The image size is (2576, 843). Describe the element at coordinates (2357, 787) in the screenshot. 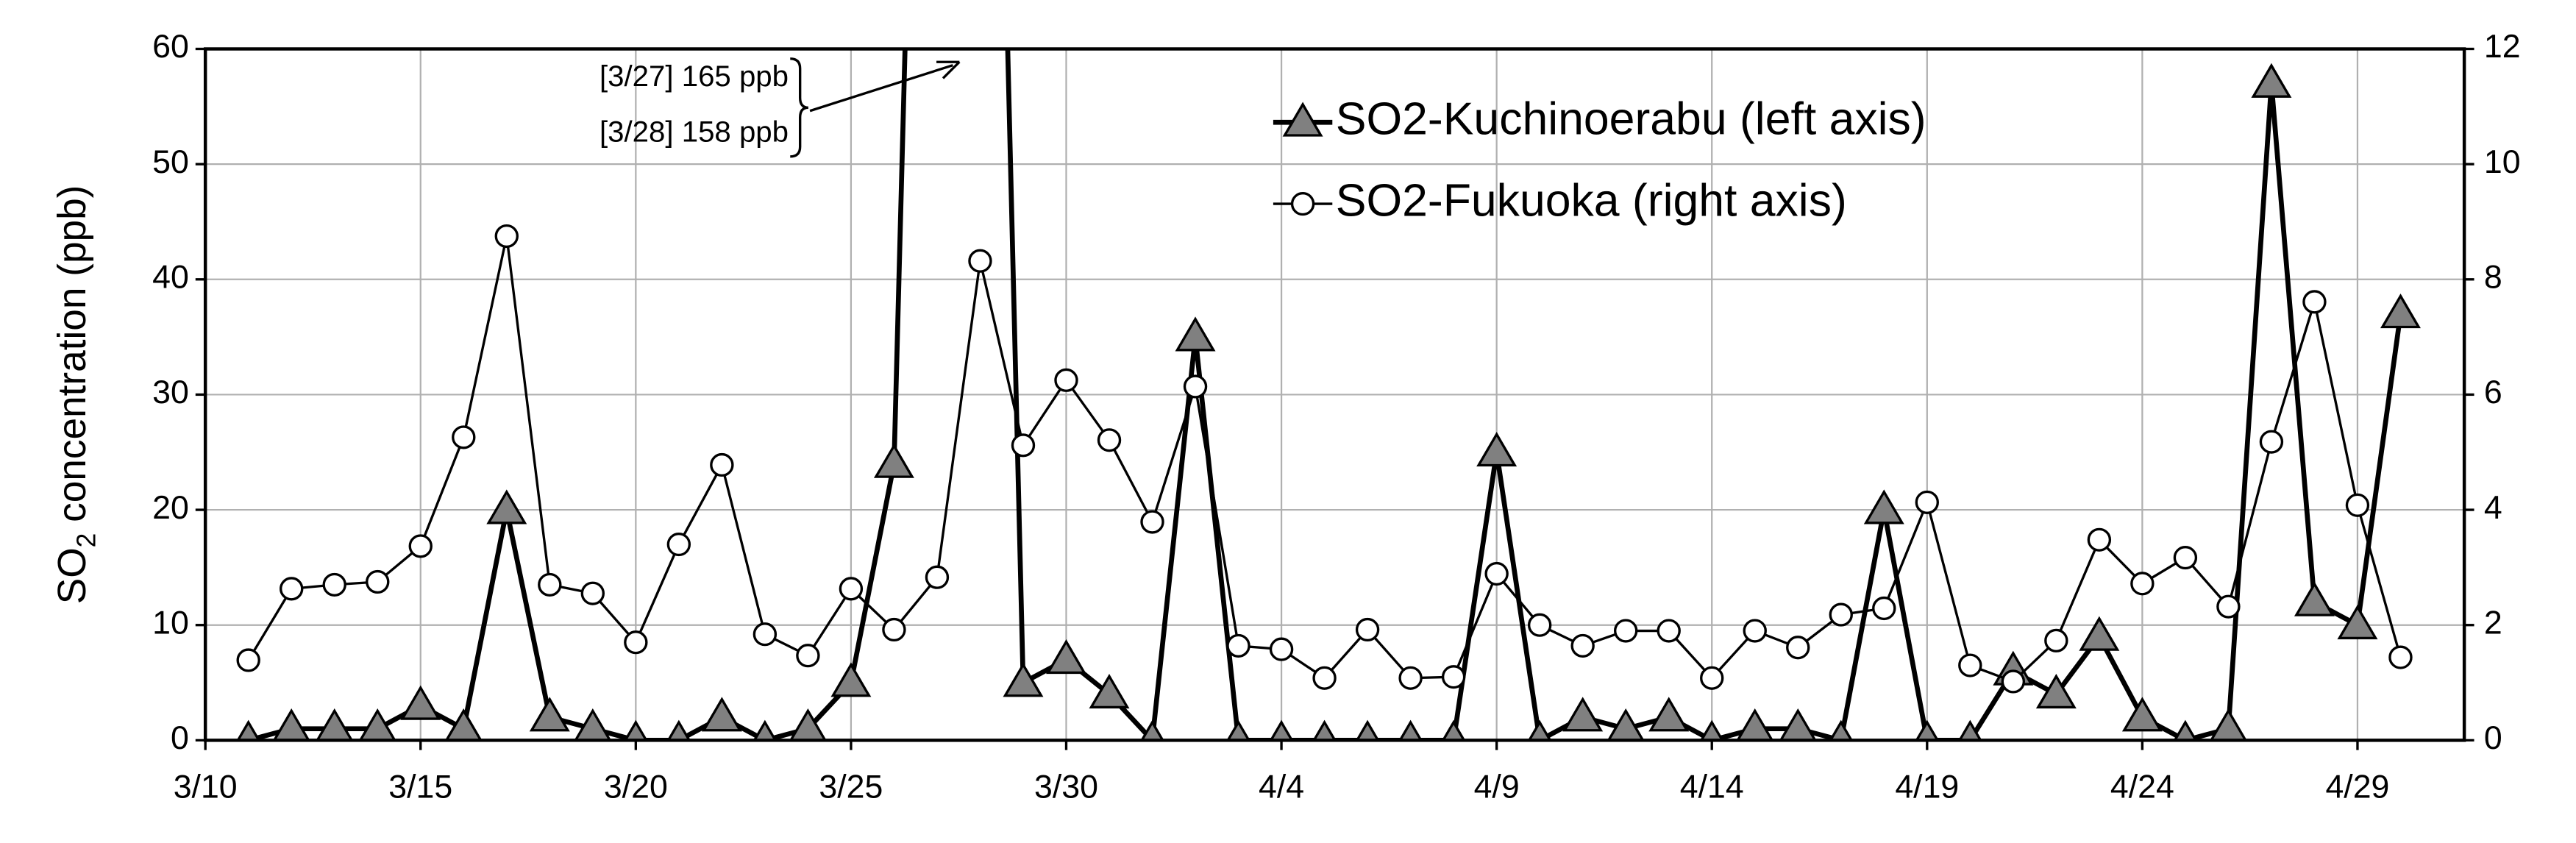

I see `x-tick-label: 4/29` at that location.